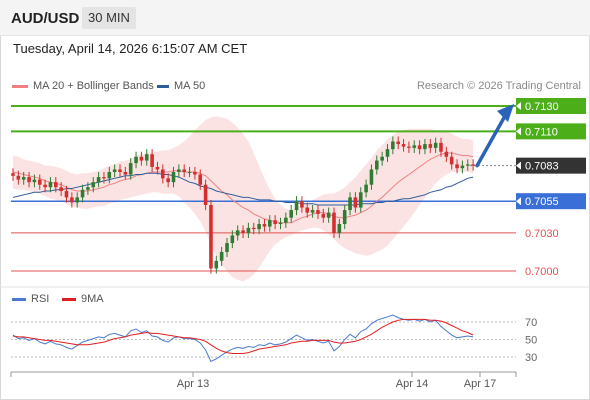 Image resolution: width=590 pixels, height=400 pixels. Describe the element at coordinates (69, 299) in the screenshot. I see `legend-rsi-ma-swatch` at that location.